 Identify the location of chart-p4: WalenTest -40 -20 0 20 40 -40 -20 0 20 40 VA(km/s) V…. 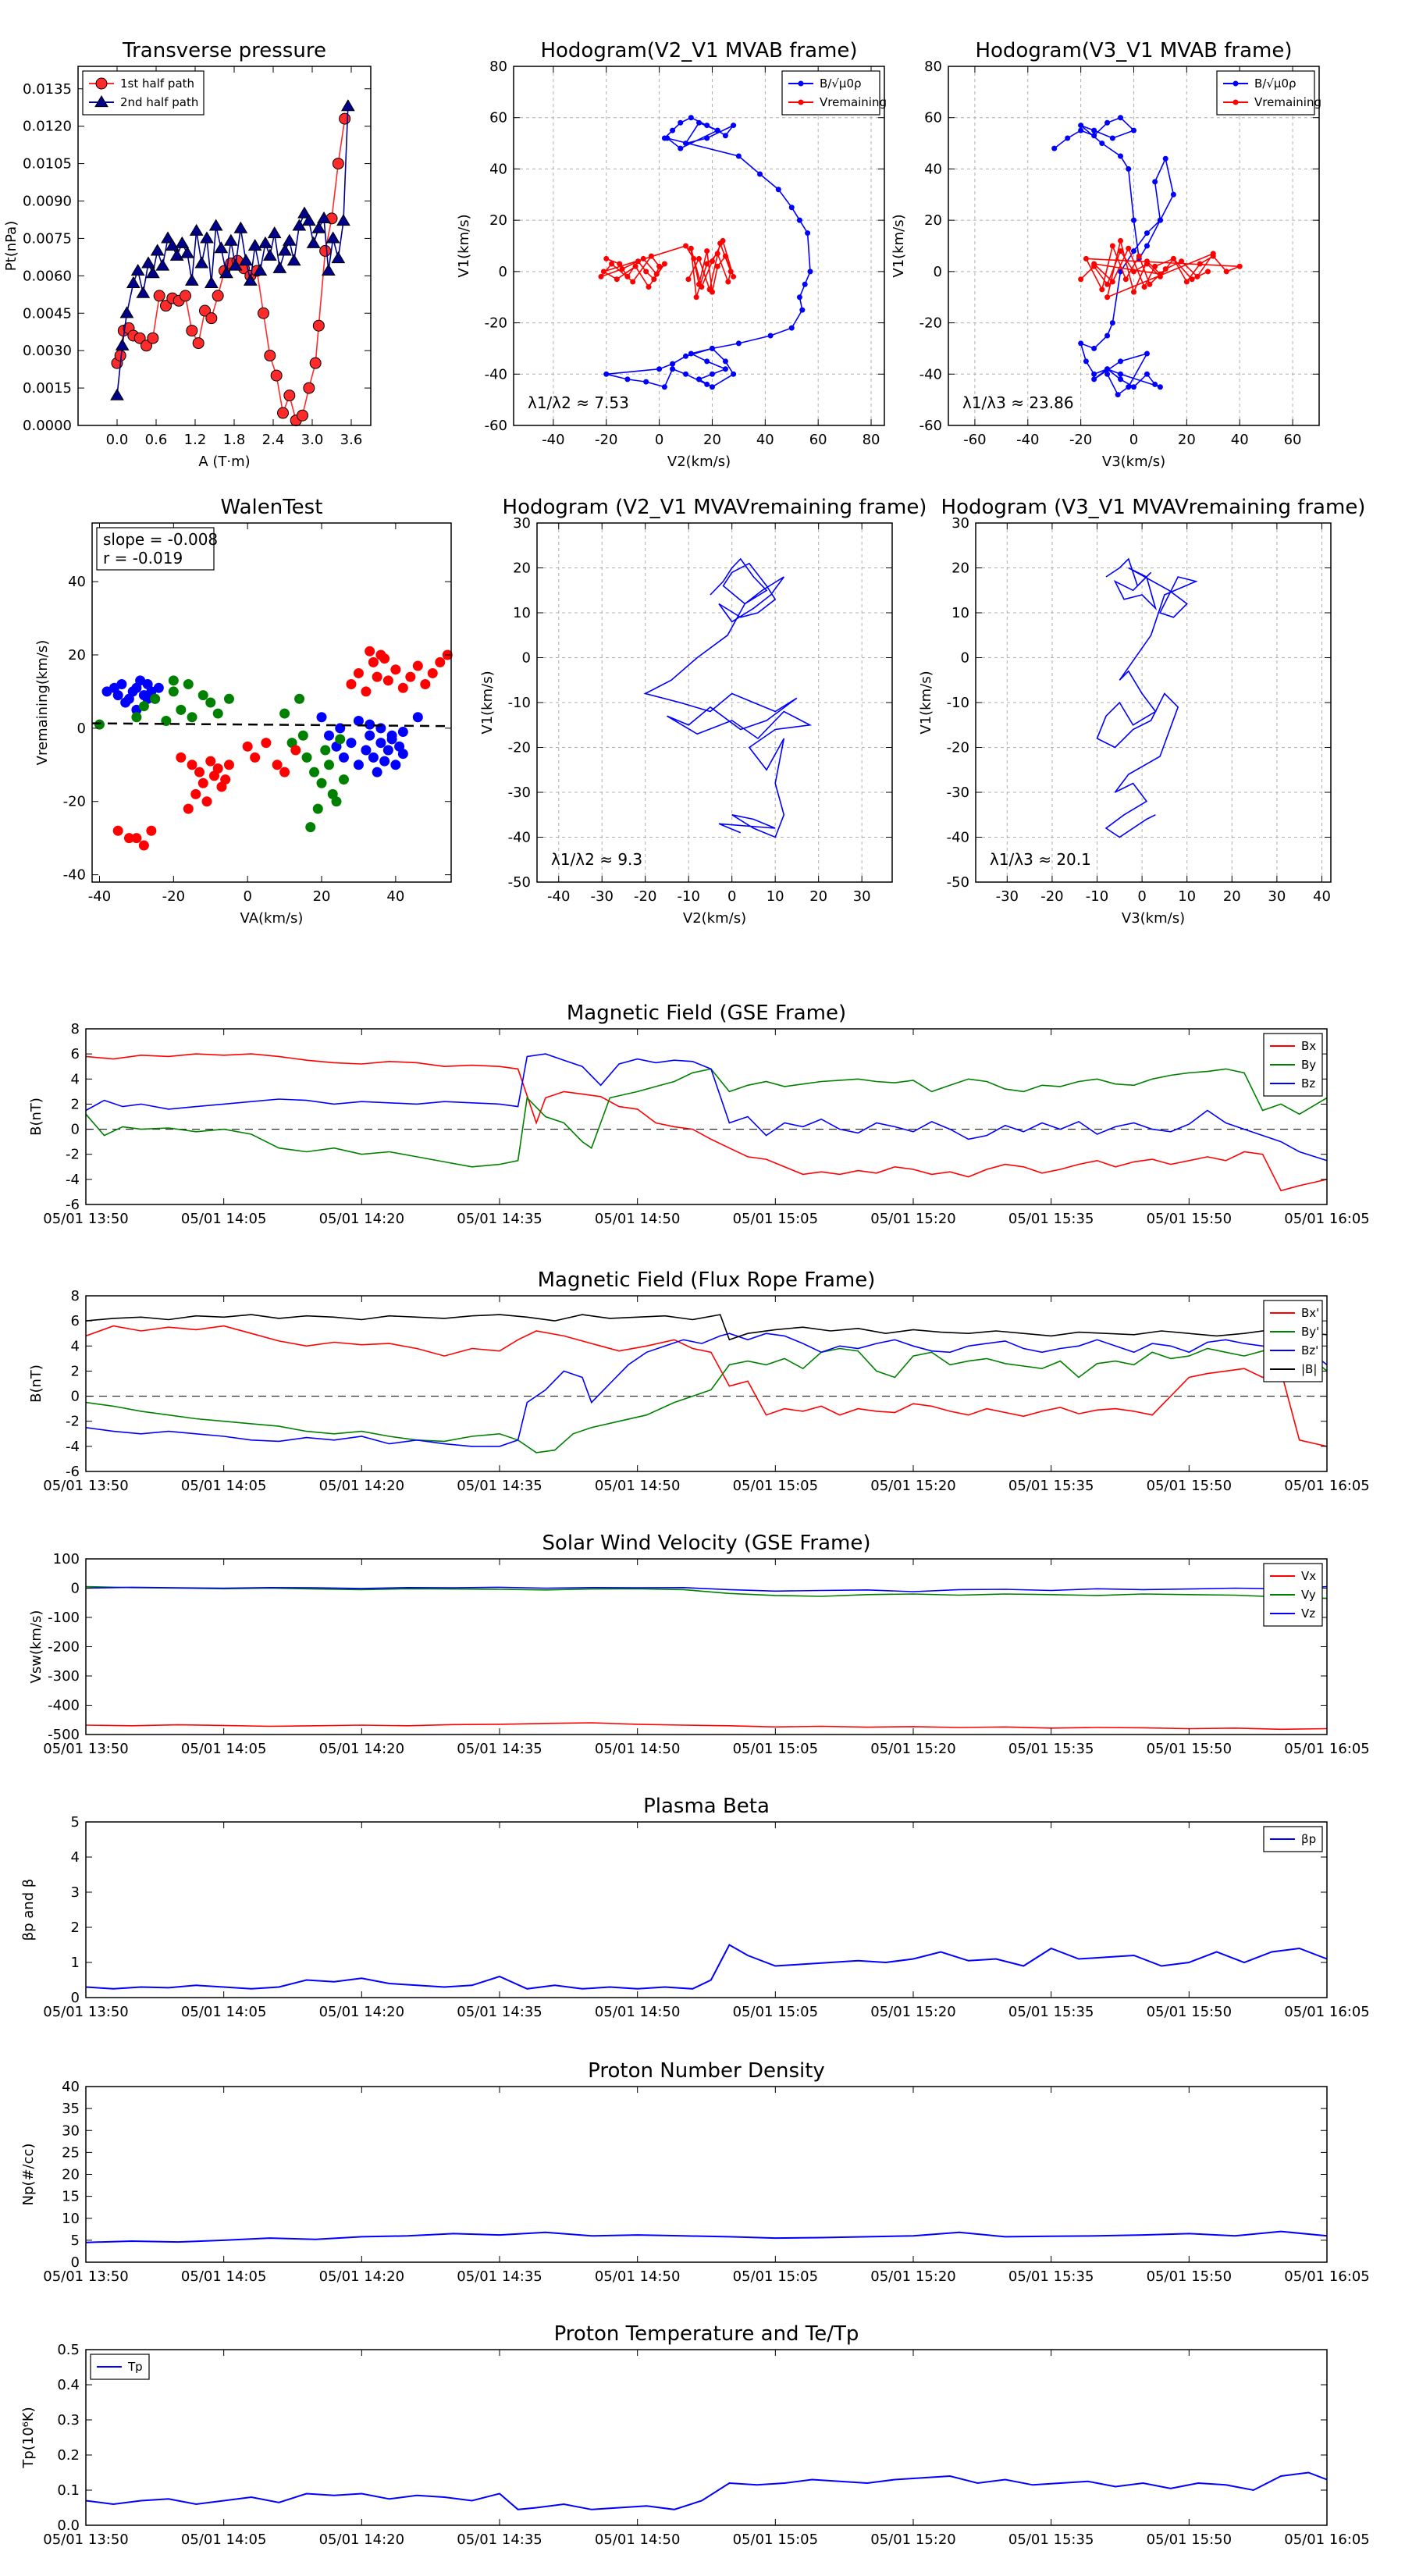
(243, 711).